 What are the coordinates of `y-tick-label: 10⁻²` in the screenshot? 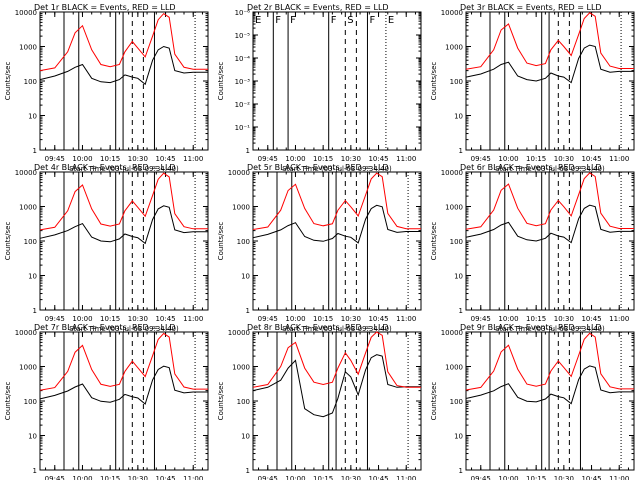 It's located at (243, 105).